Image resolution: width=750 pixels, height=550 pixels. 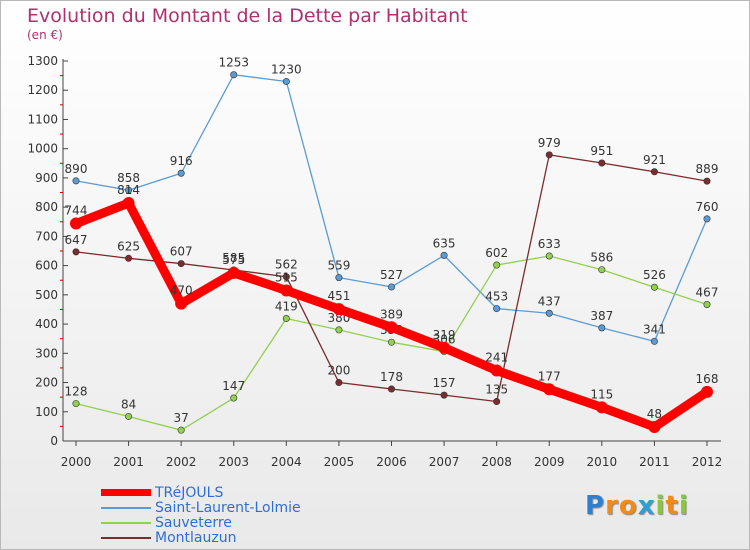 What do you see at coordinates (628, 506) in the screenshot?
I see `logo-letter: o` at bounding box center [628, 506].